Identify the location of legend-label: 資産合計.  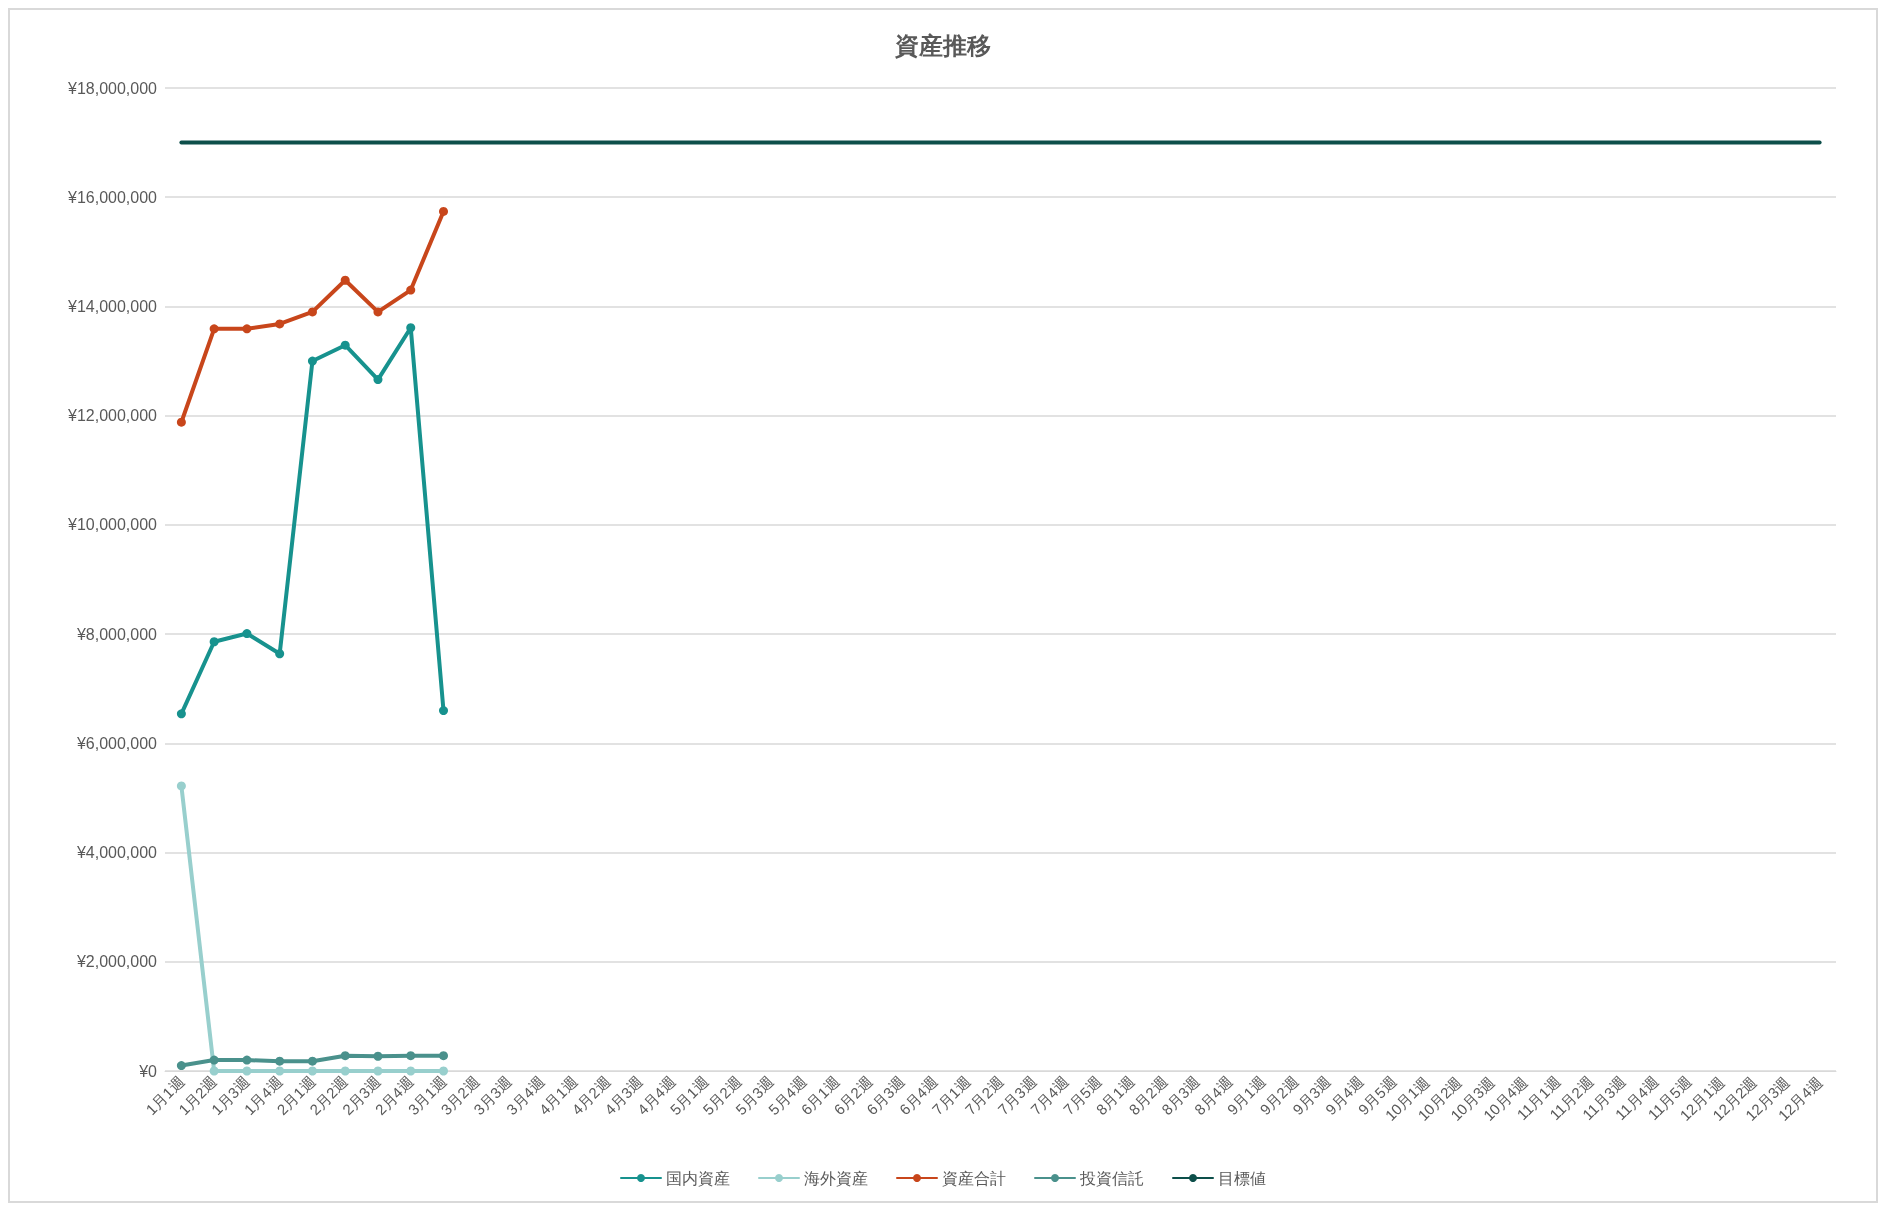
(974, 1178).